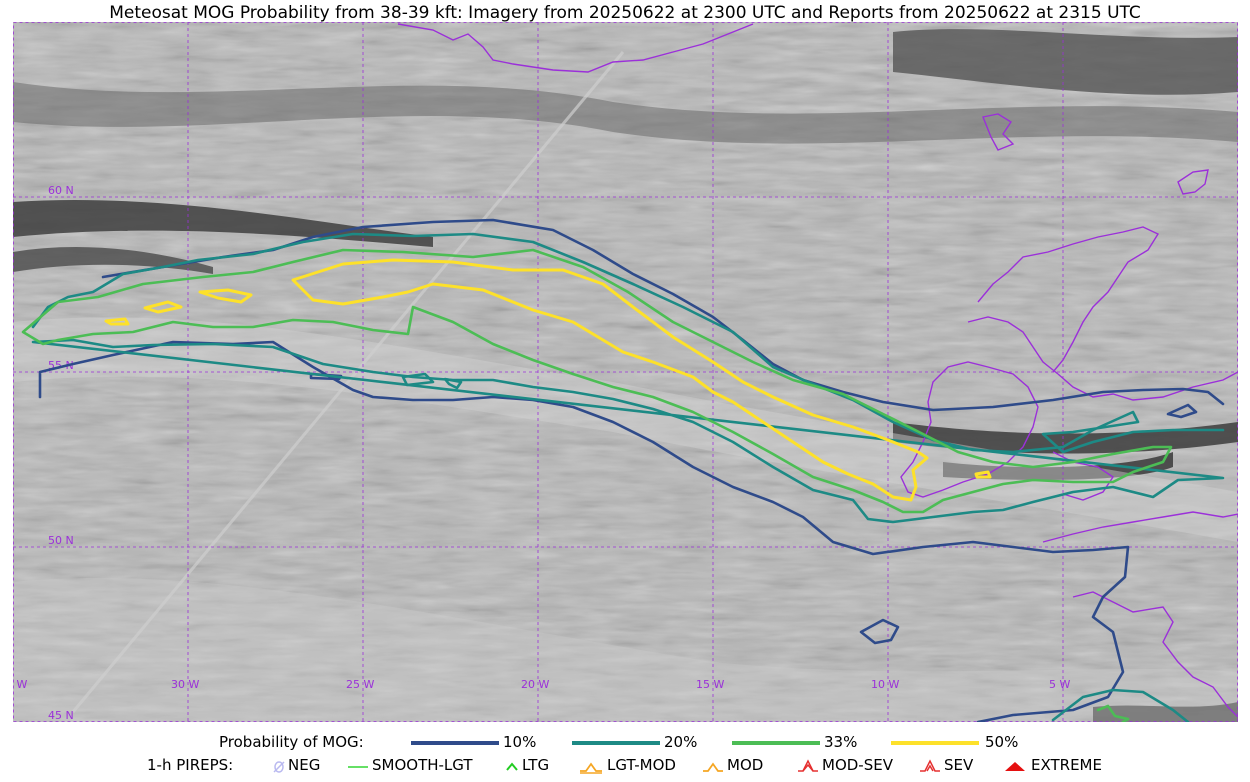  What do you see at coordinates (983, 474) in the screenshot?
I see `contour-50-small-d` at bounding box center [983, 474].